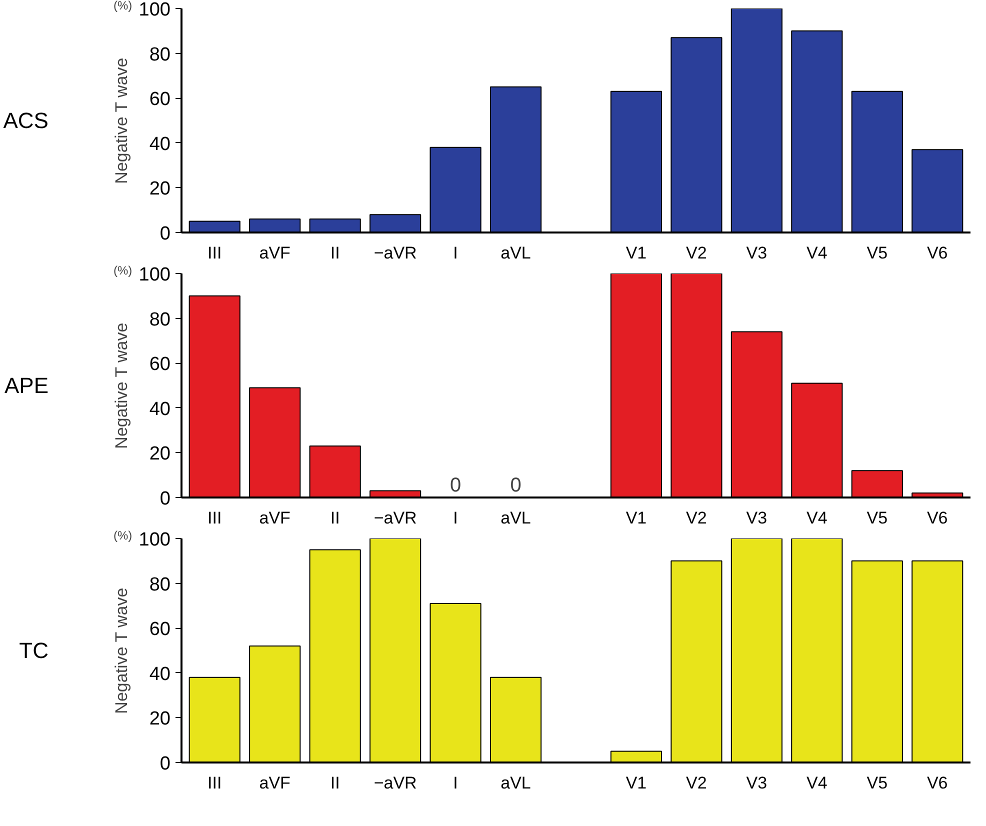 This screenshot has height=826, width=986. I want to click on text: APE, so click(26, 385).